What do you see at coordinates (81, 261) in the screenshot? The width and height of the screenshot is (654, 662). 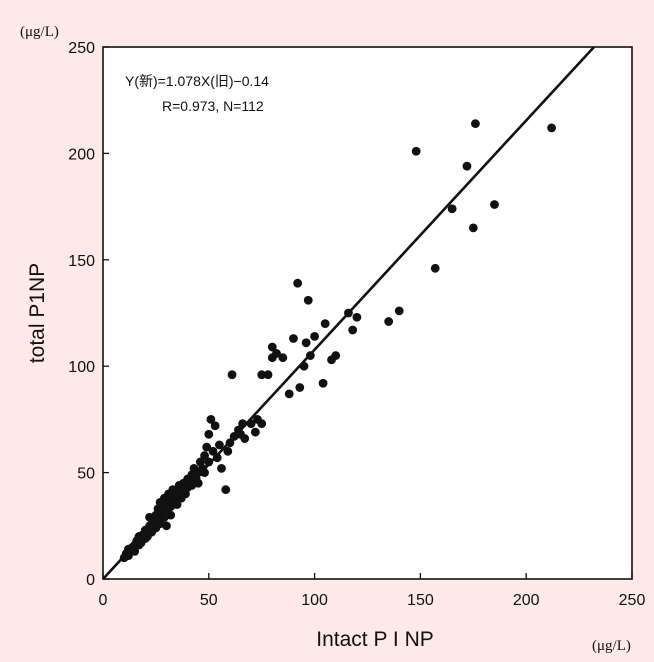 I see `y-tick-label: 150` at bounding box center [81, 261].